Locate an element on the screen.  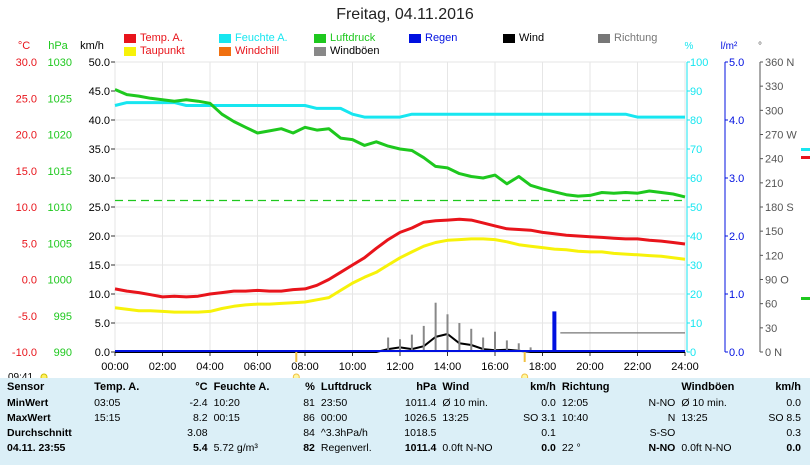
tick-label-direction: 300 is located at coordinates (774, 111).